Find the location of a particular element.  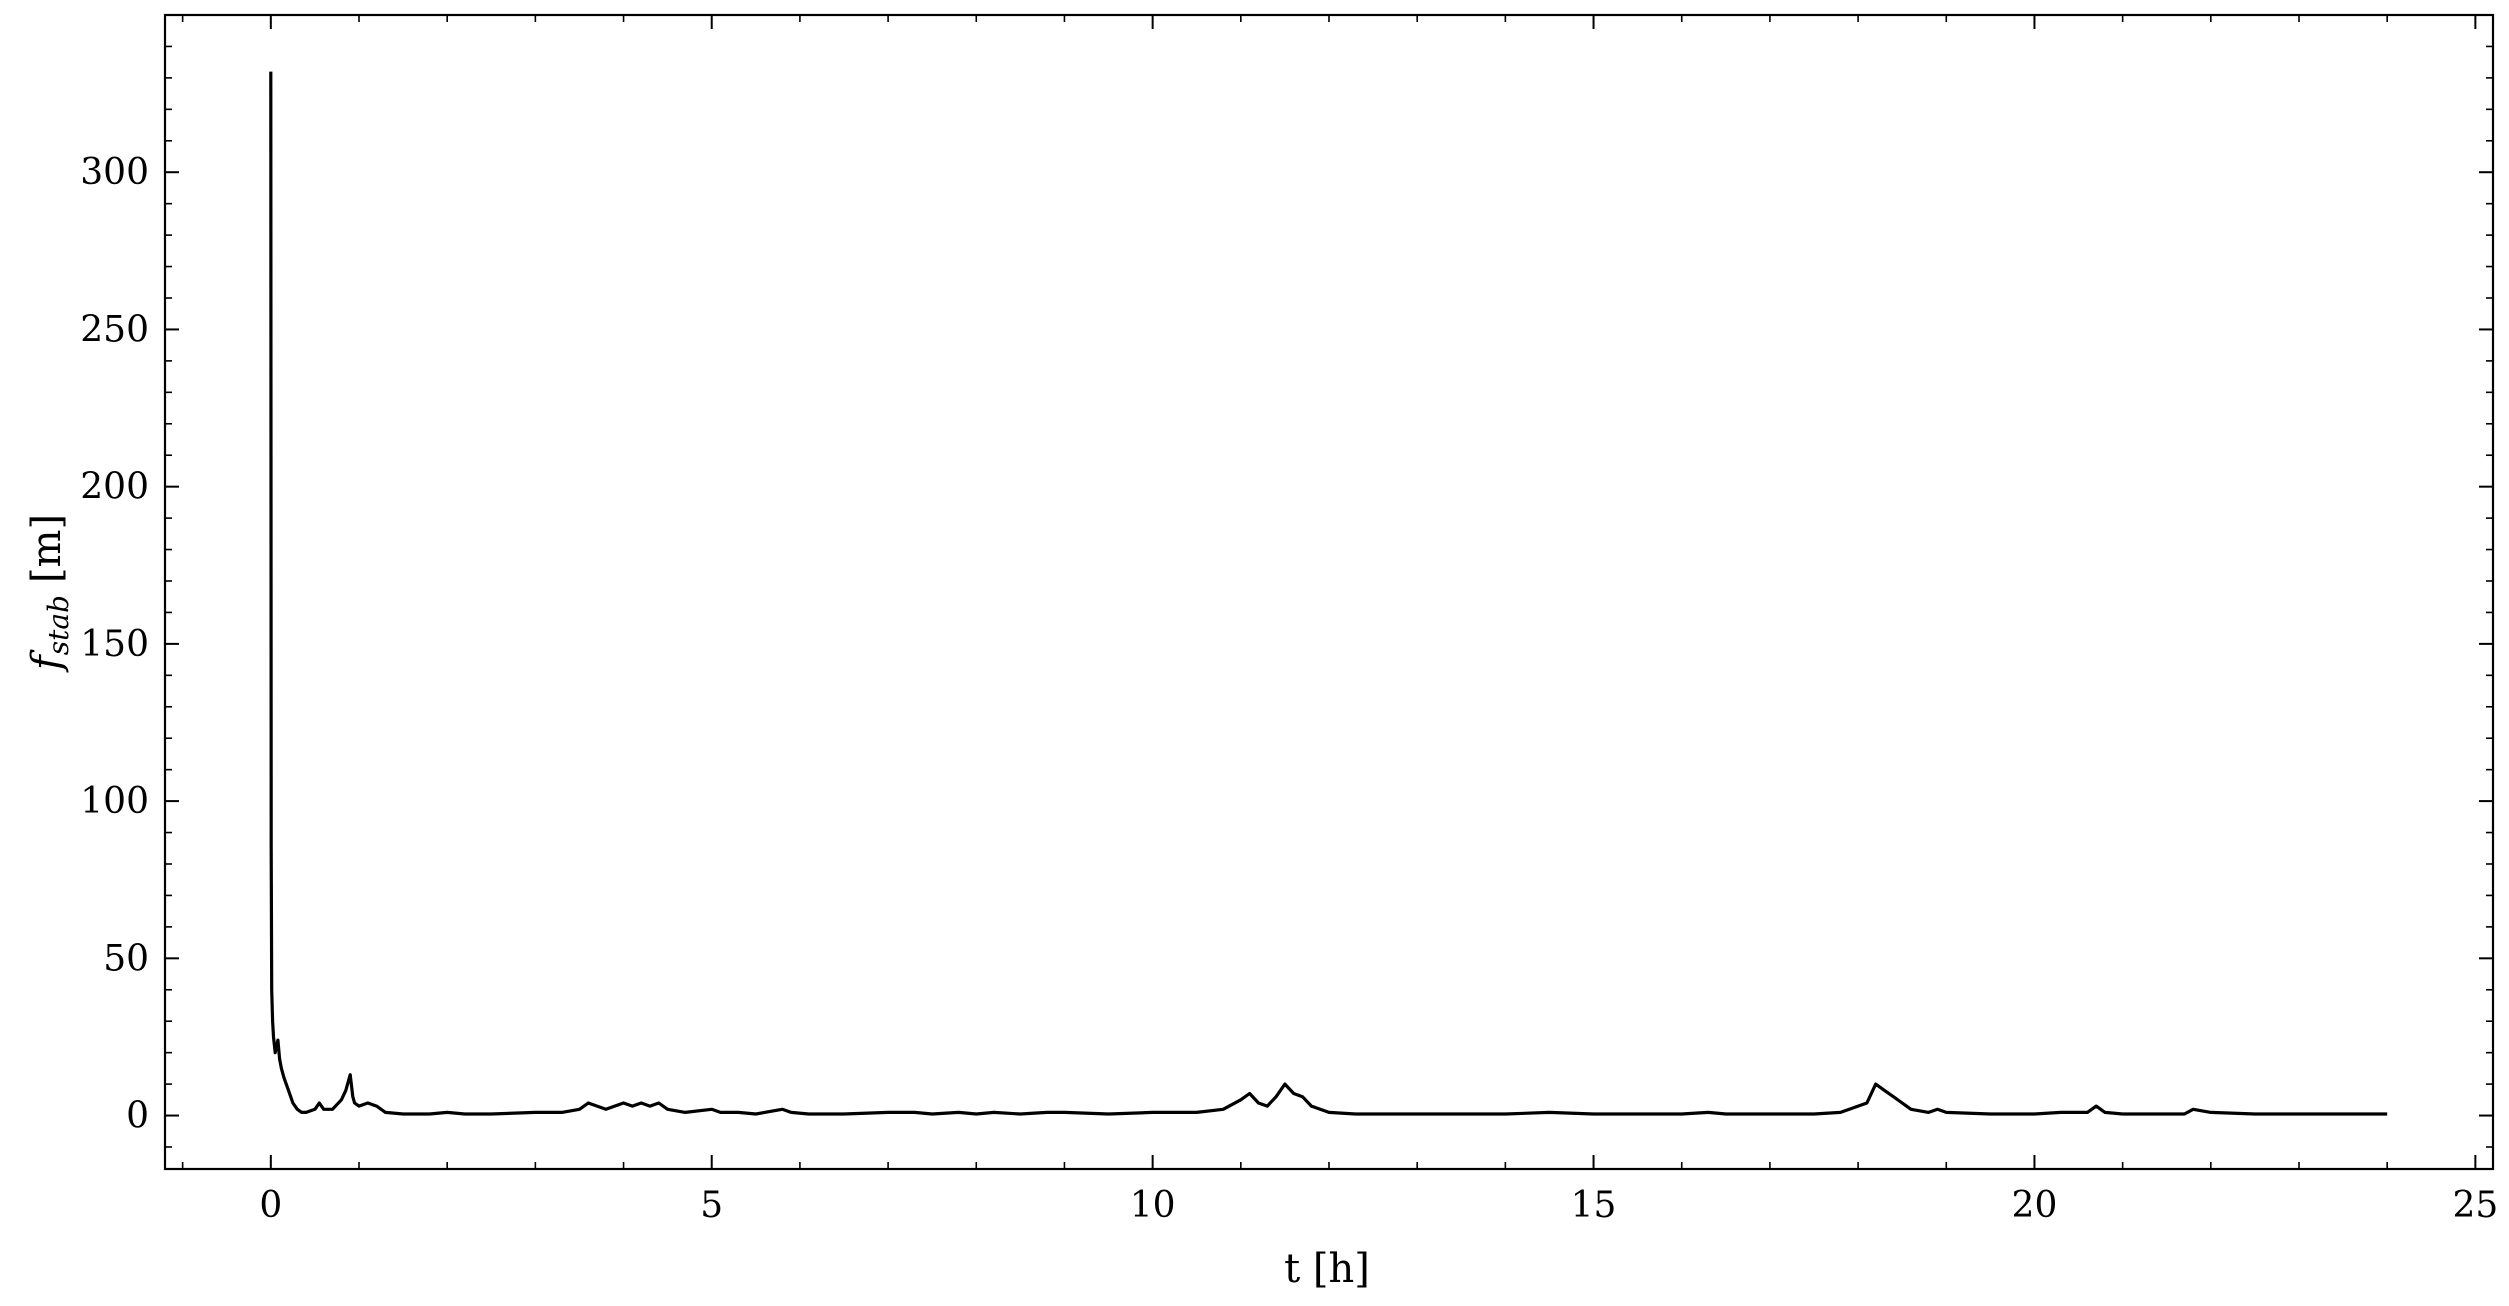

x-axis-label: t [h] is located at coordinates (1327, 1269).